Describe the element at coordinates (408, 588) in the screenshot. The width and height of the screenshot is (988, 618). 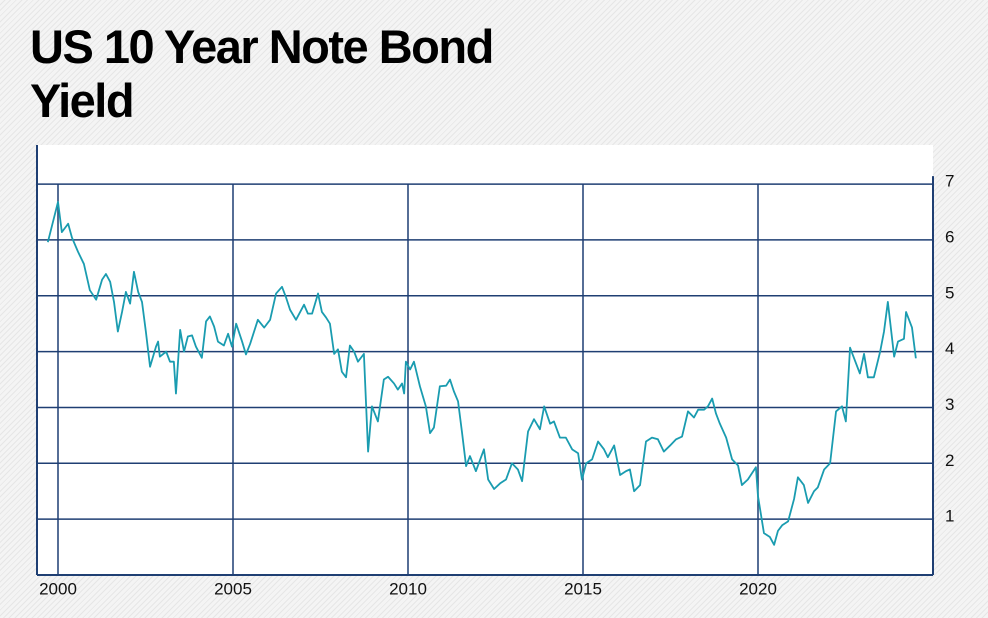
I see `x-tick-label: 2010` at that location.